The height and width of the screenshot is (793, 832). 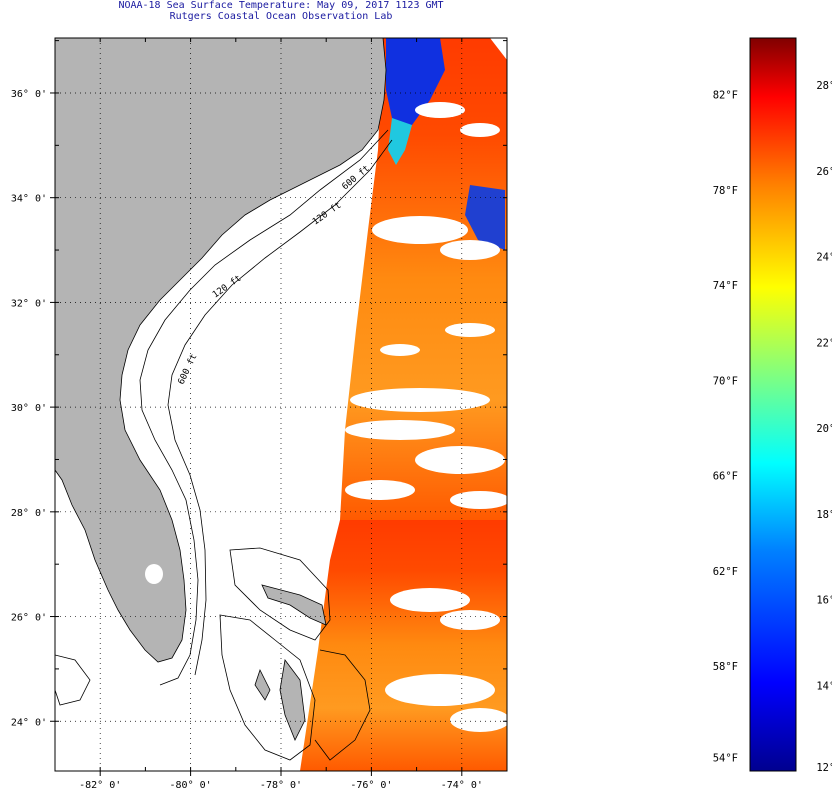 What do you see at coordinates (725, 381) in the screenshot?
I see `colorbar-fahrenheit-label: 70°F` at bounding box center [725, 381].